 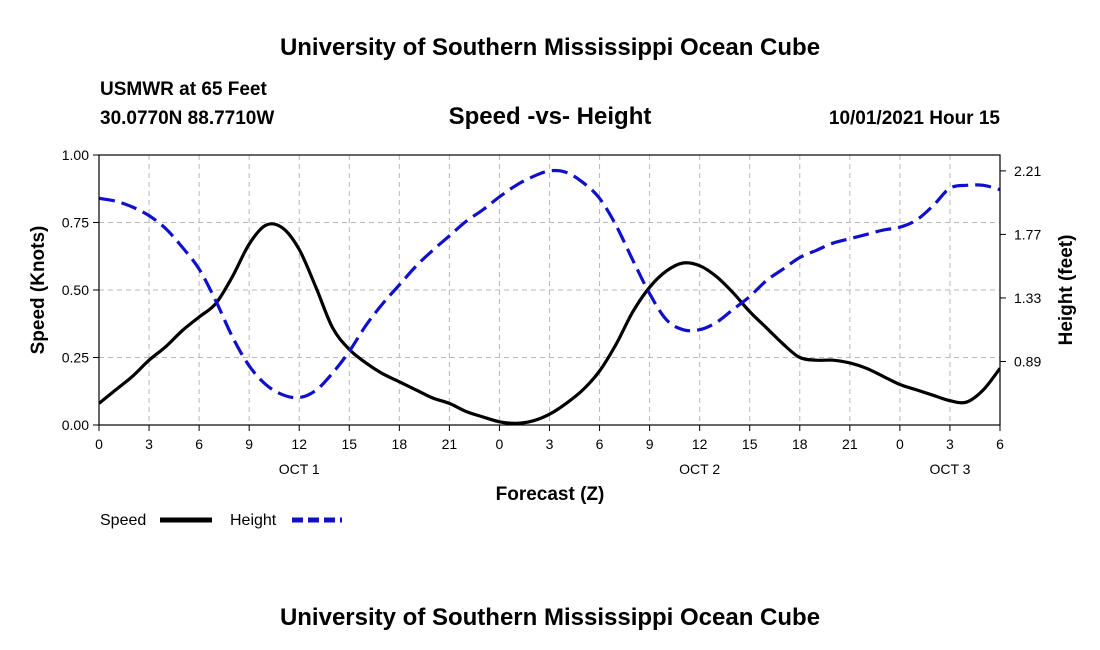 I want to click on y2-tick-label: 1.33, so click(x=1027, y=298).